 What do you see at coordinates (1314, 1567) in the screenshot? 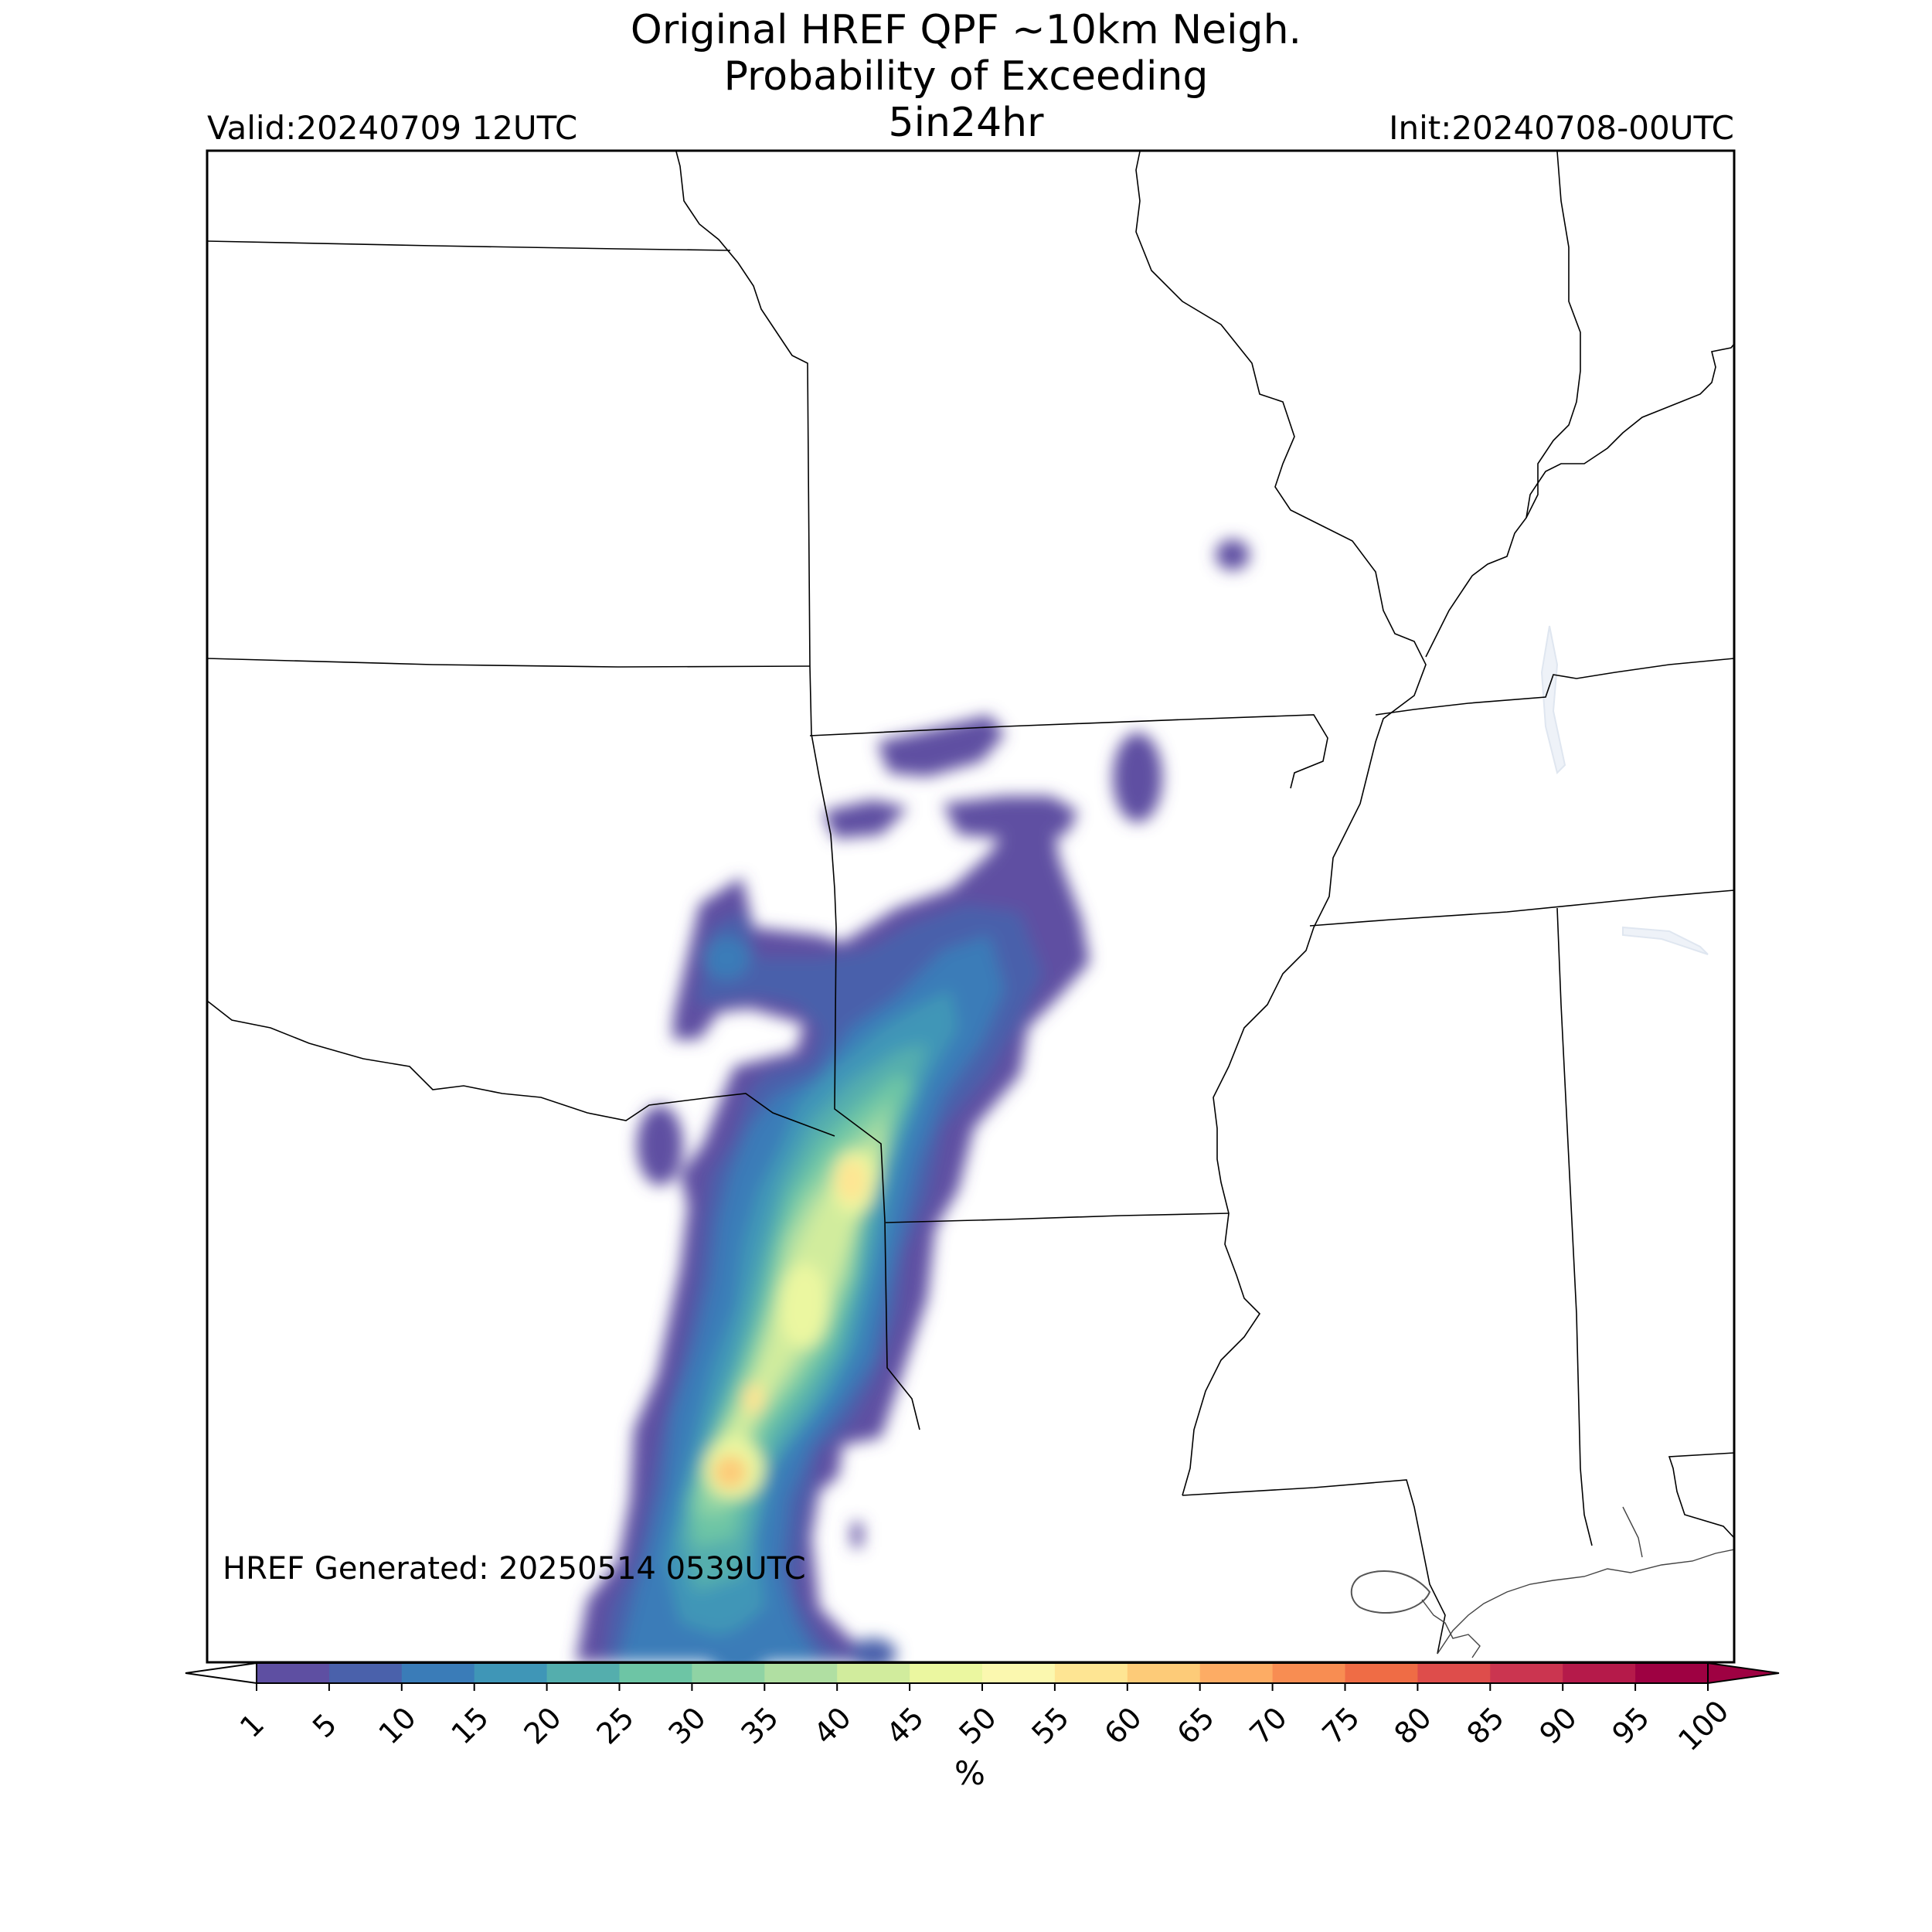
I see `border-ms-la-south` at bounding box center [1314, 1567].